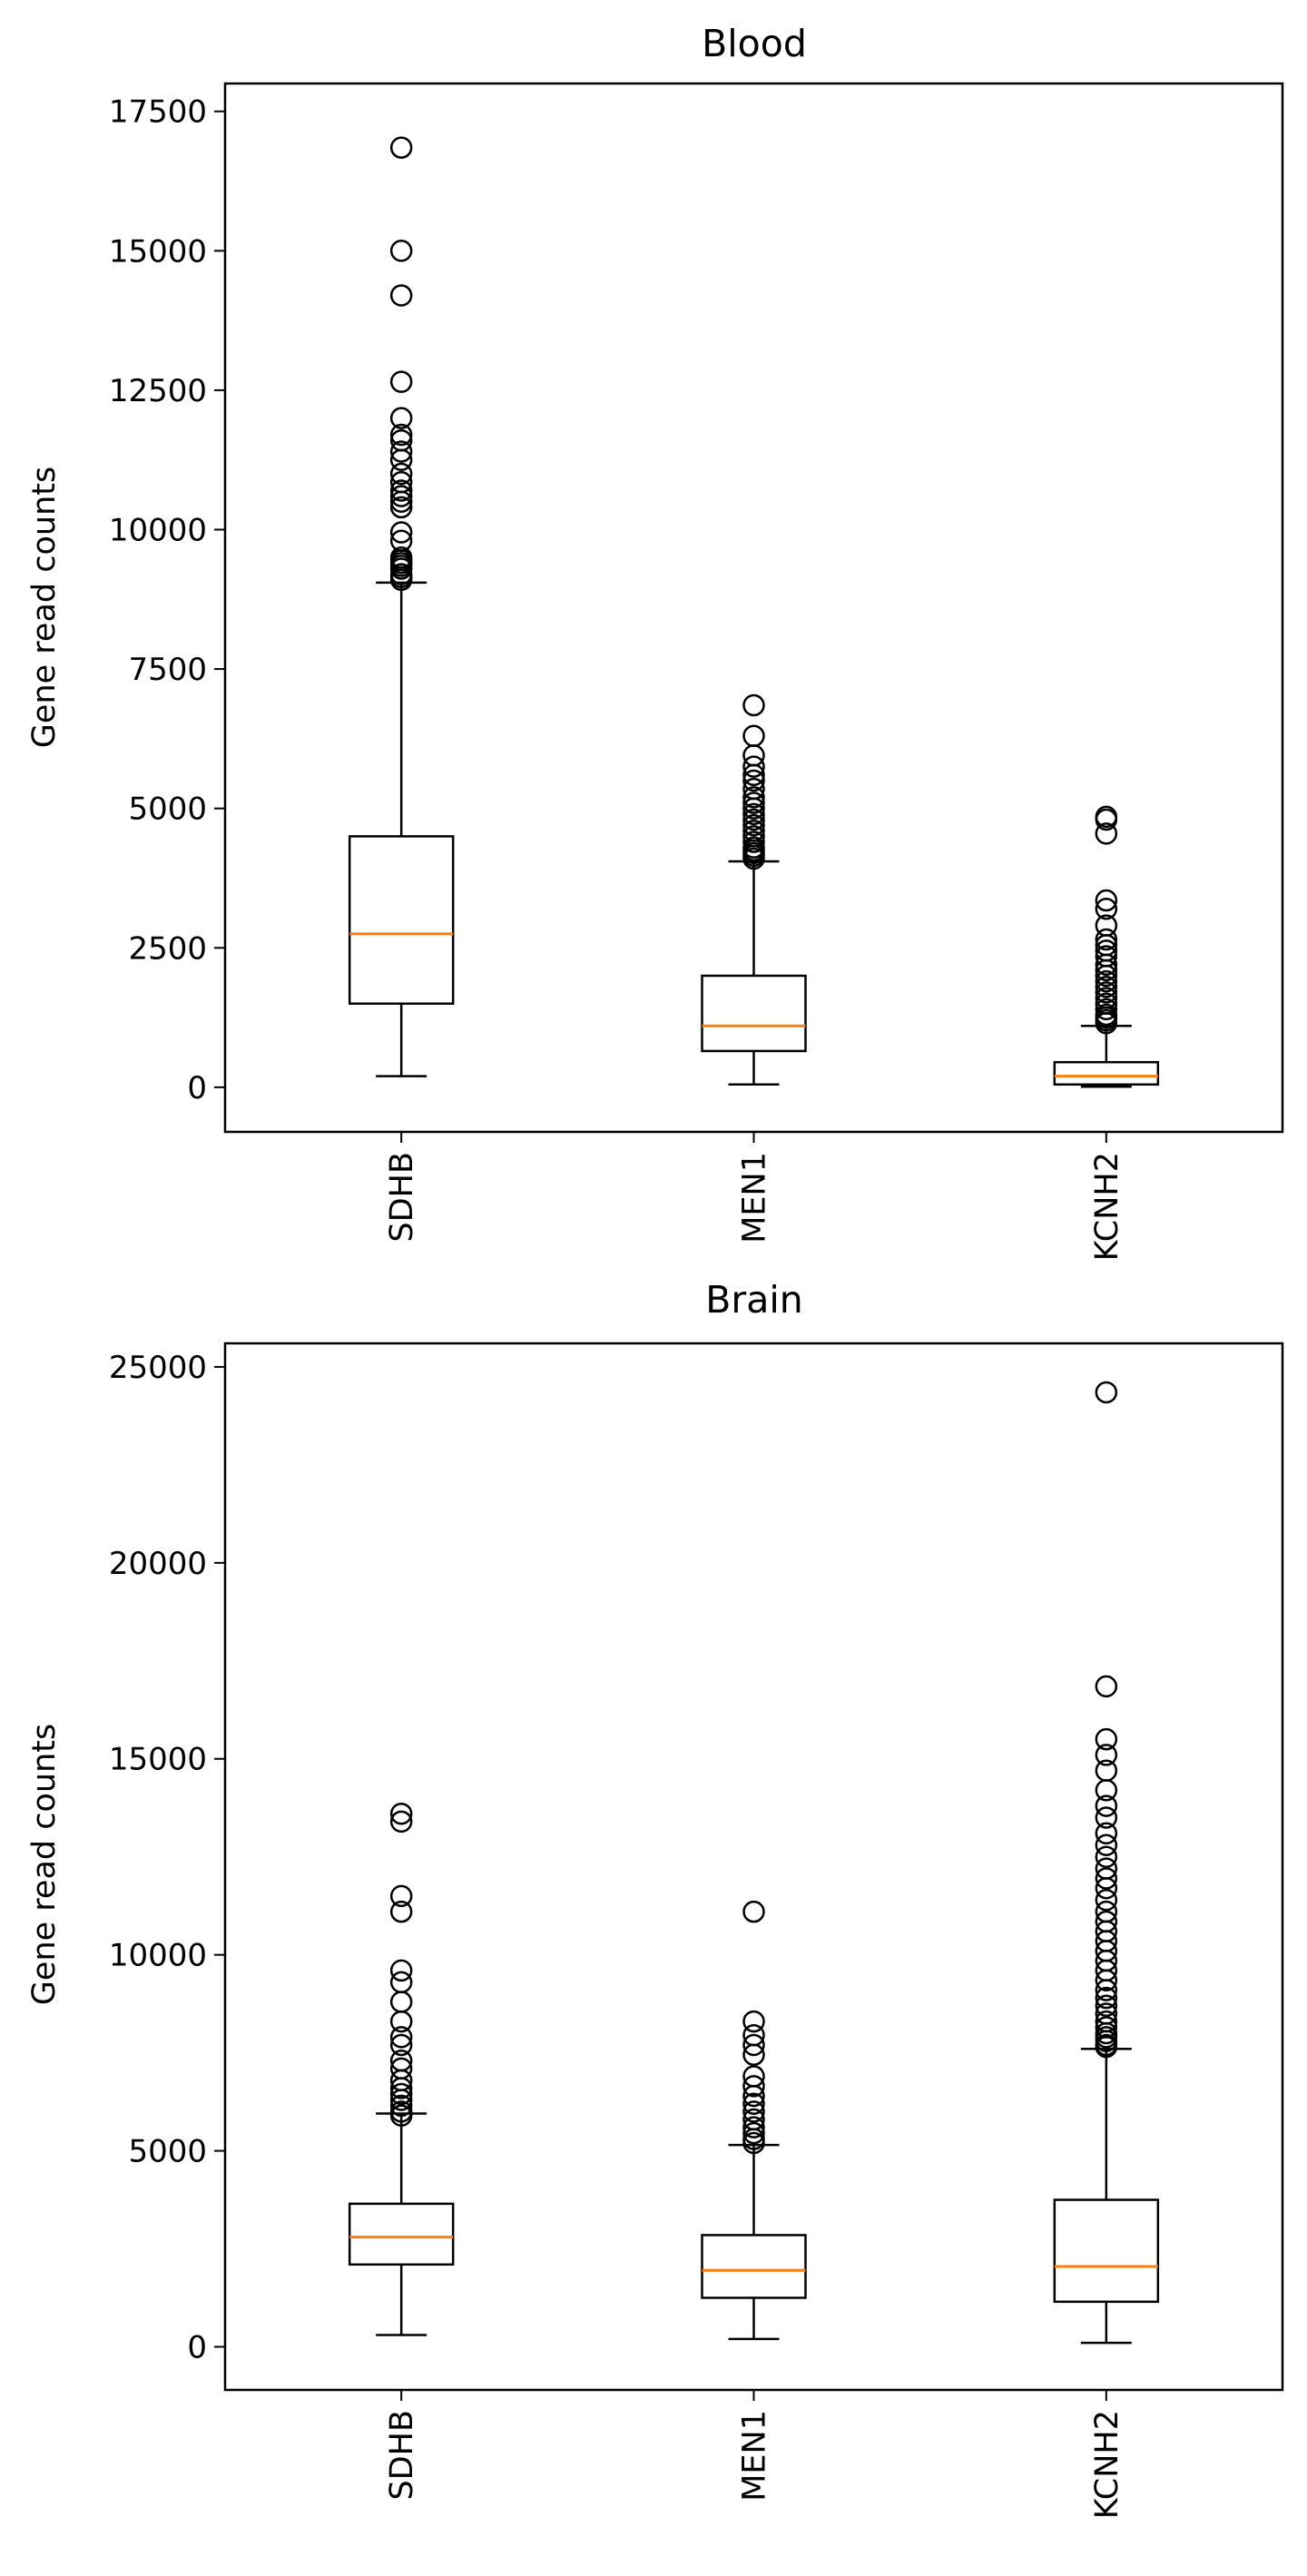 The height and width of the screenshot is (2576, 1307). Describe the element at coordinates (167, 948) in the screenshot. I see `y-tick-label: 2500` at that location.